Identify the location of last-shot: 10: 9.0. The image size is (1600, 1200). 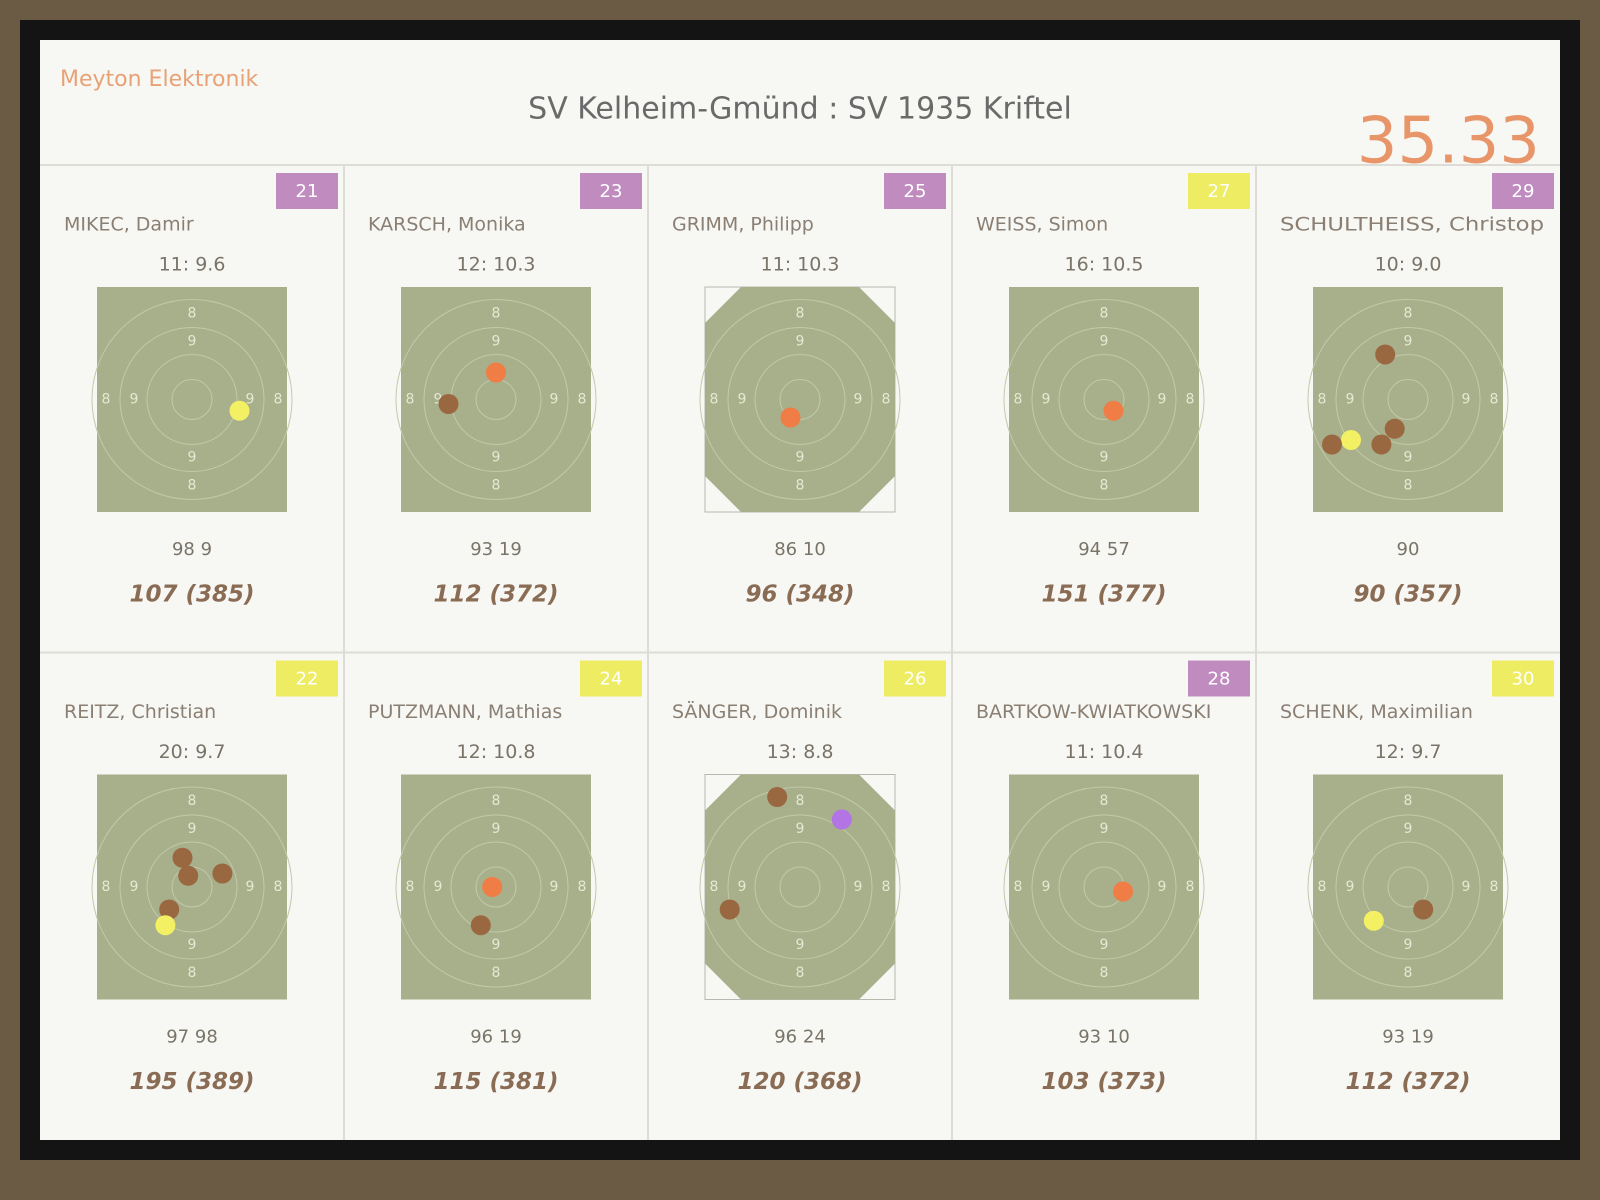
(1408, 265).